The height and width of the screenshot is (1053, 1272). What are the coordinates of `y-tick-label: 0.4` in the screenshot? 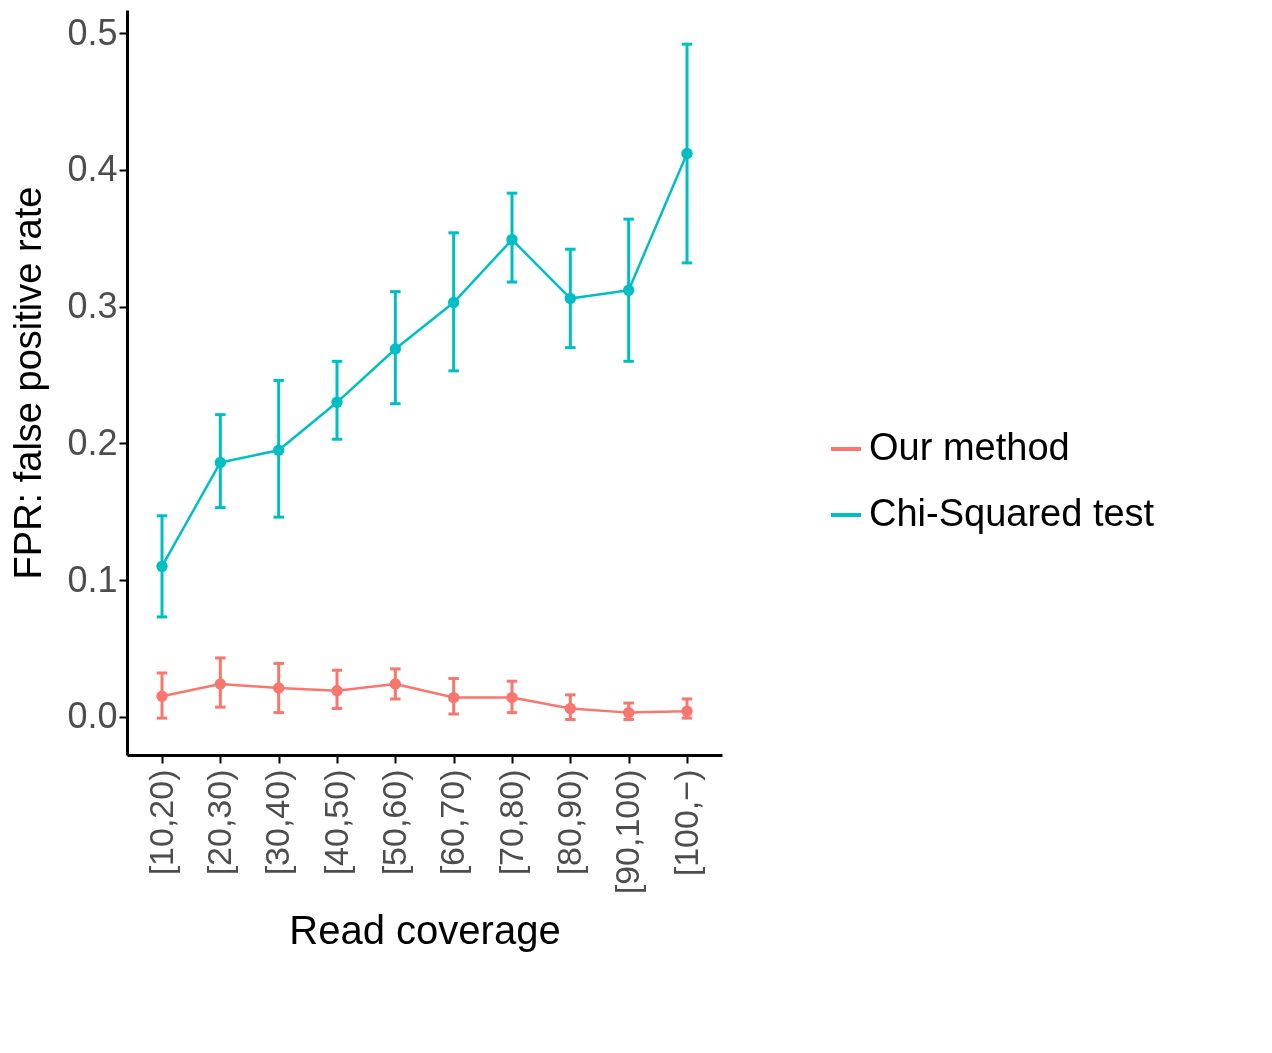 It's located at (92, 169).